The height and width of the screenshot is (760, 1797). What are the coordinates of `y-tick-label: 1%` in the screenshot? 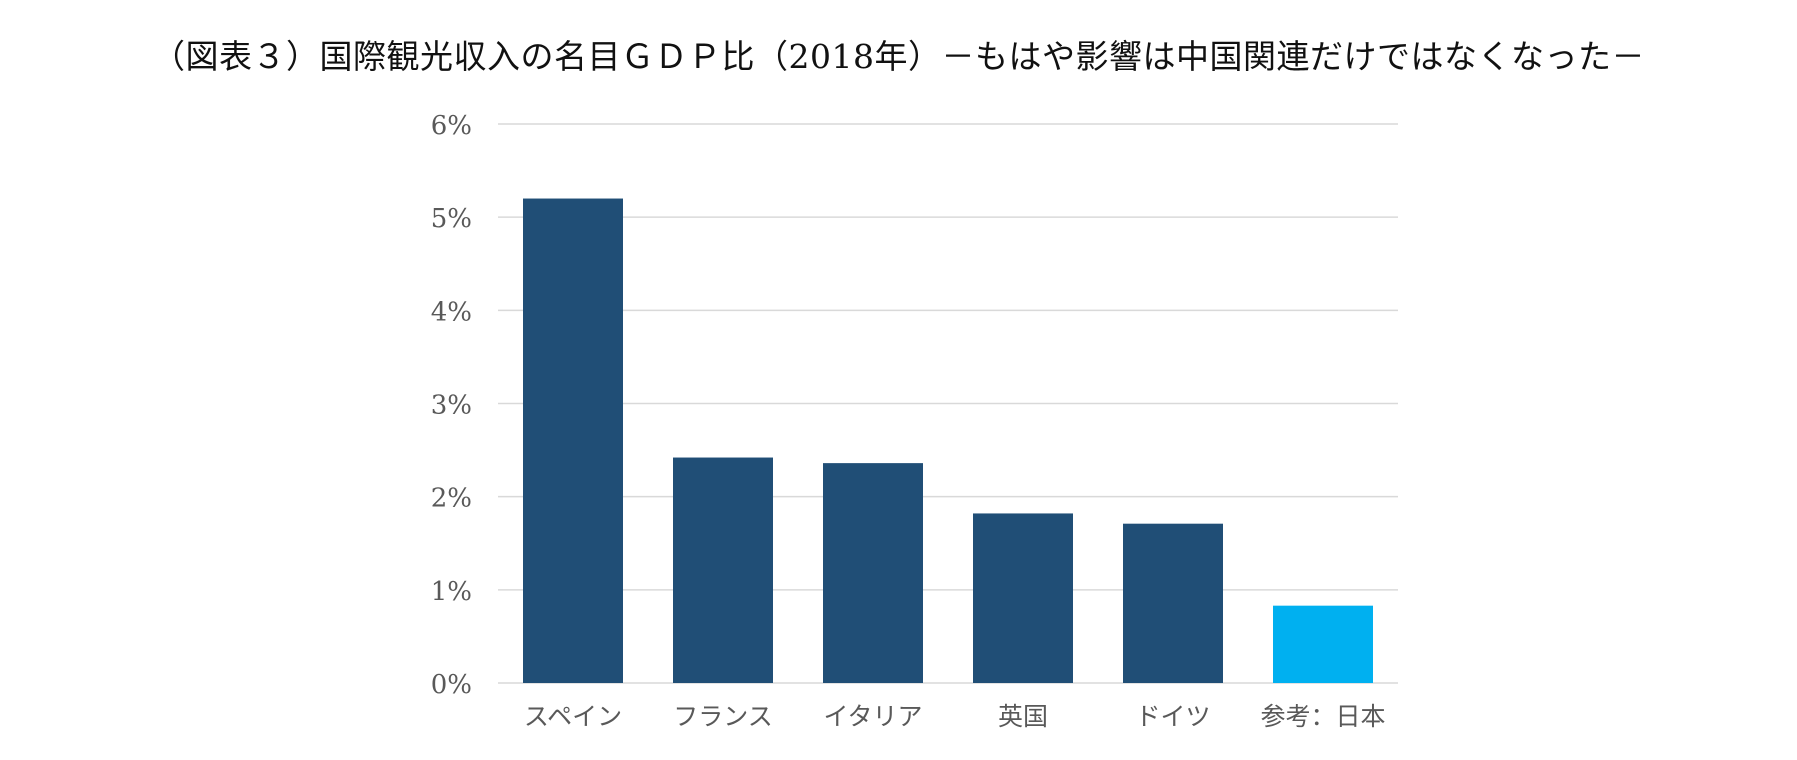 It's located at (451, 592).